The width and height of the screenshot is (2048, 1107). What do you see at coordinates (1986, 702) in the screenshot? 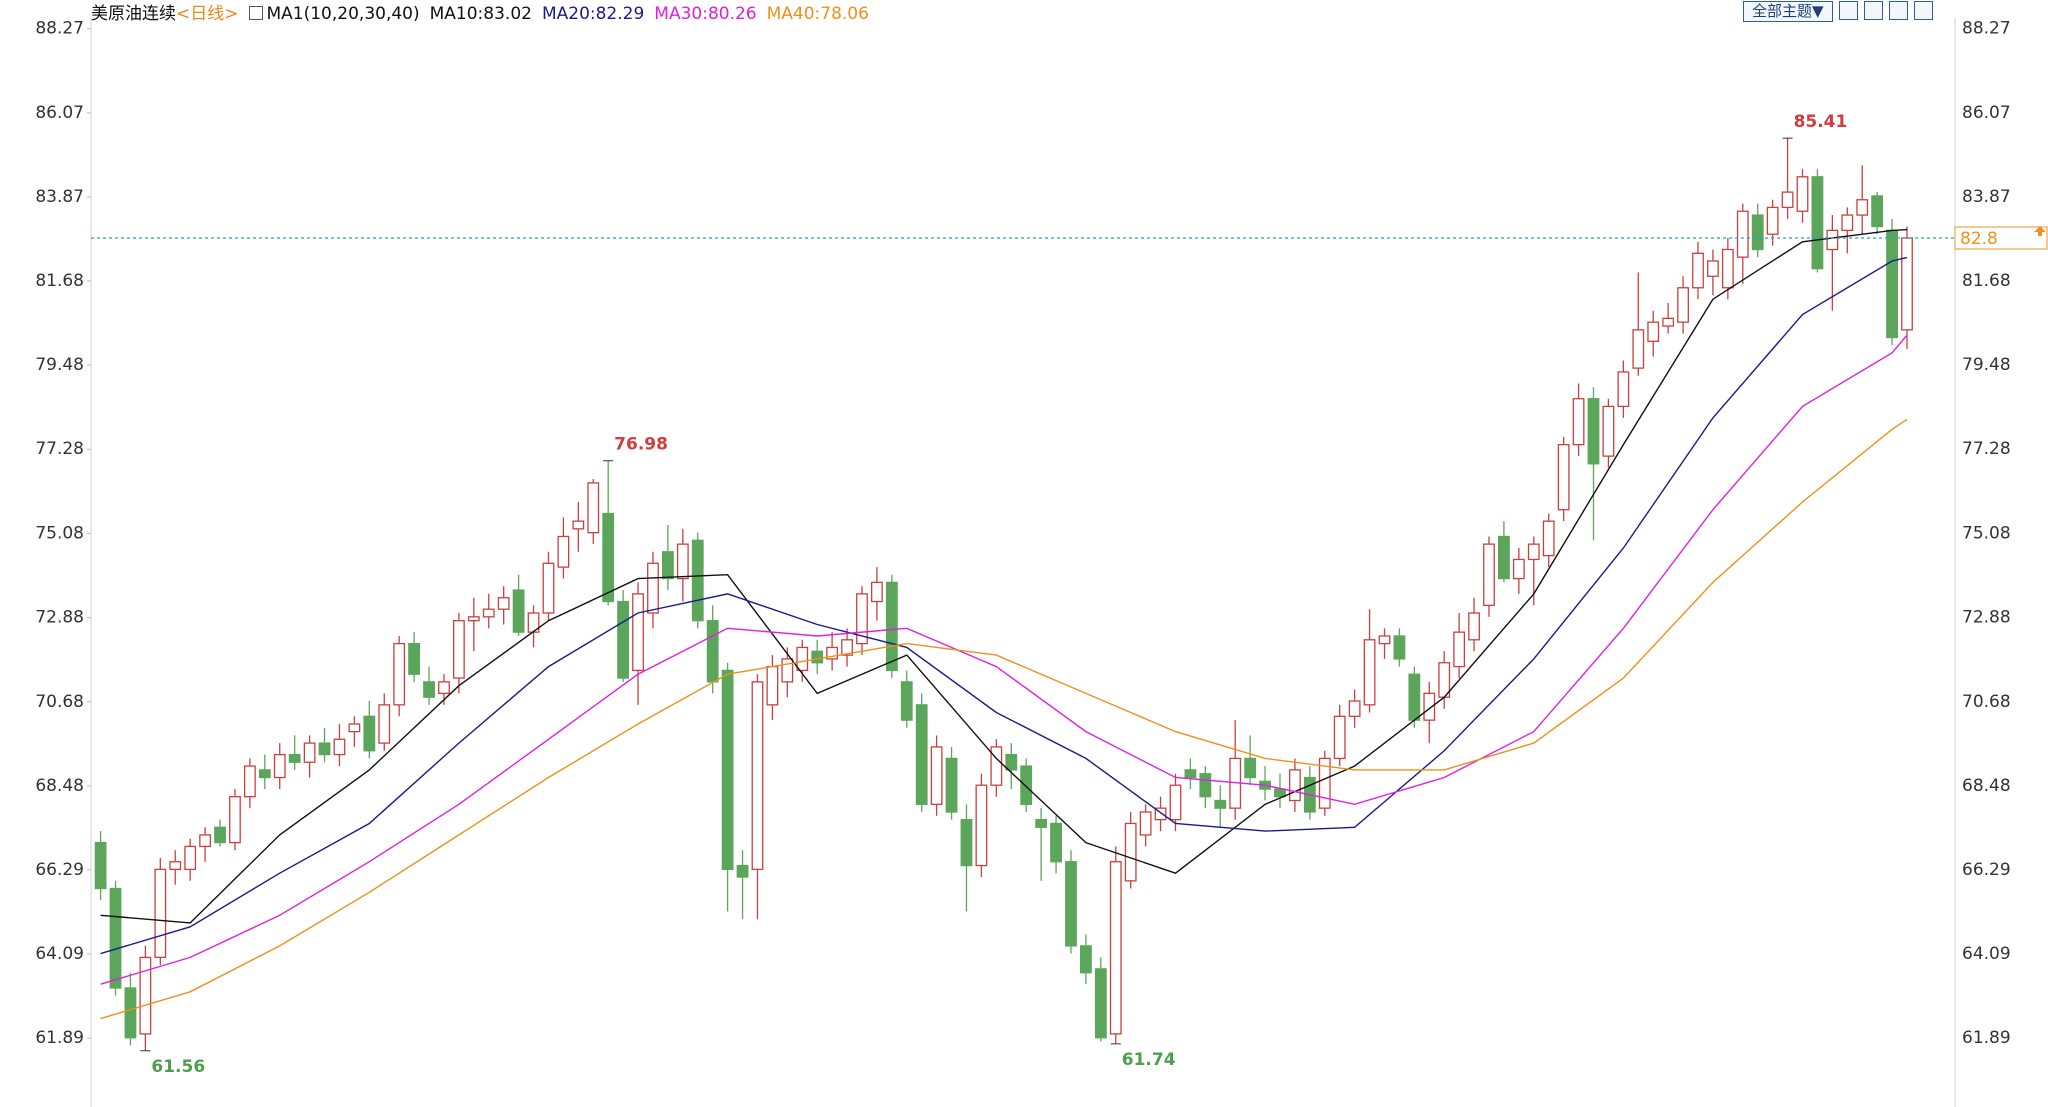
I see `y-tick-label-right: 70.68` at bounding box center [1986, 702].